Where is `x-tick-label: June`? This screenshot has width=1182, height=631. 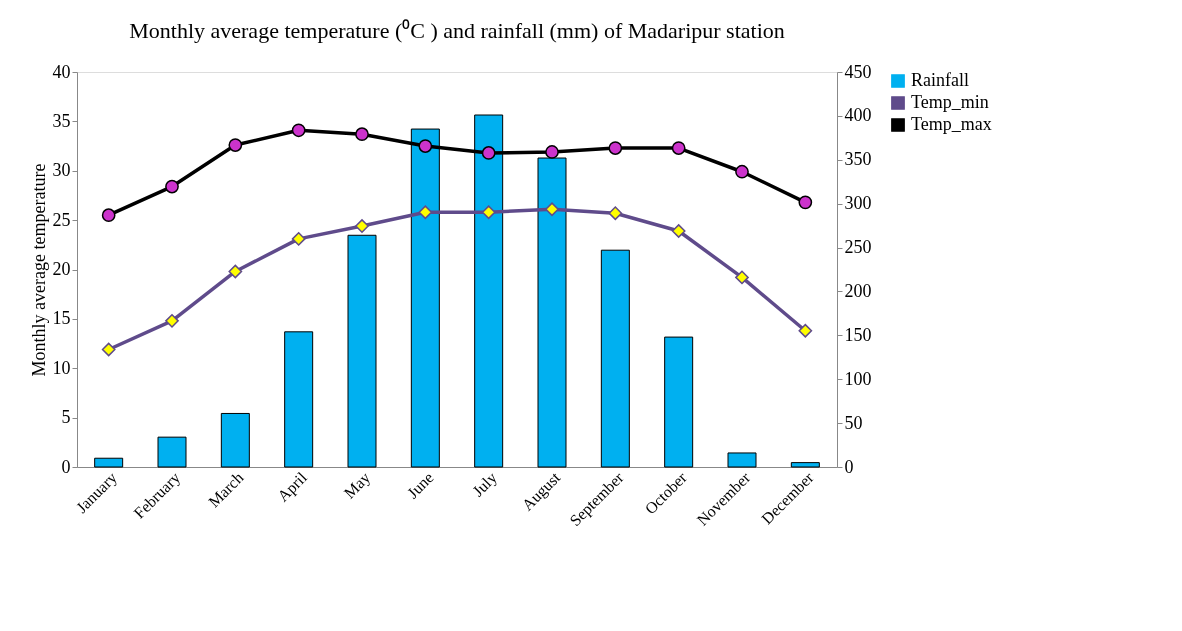 x-tick-label: June is located at coordinates (420, 485).